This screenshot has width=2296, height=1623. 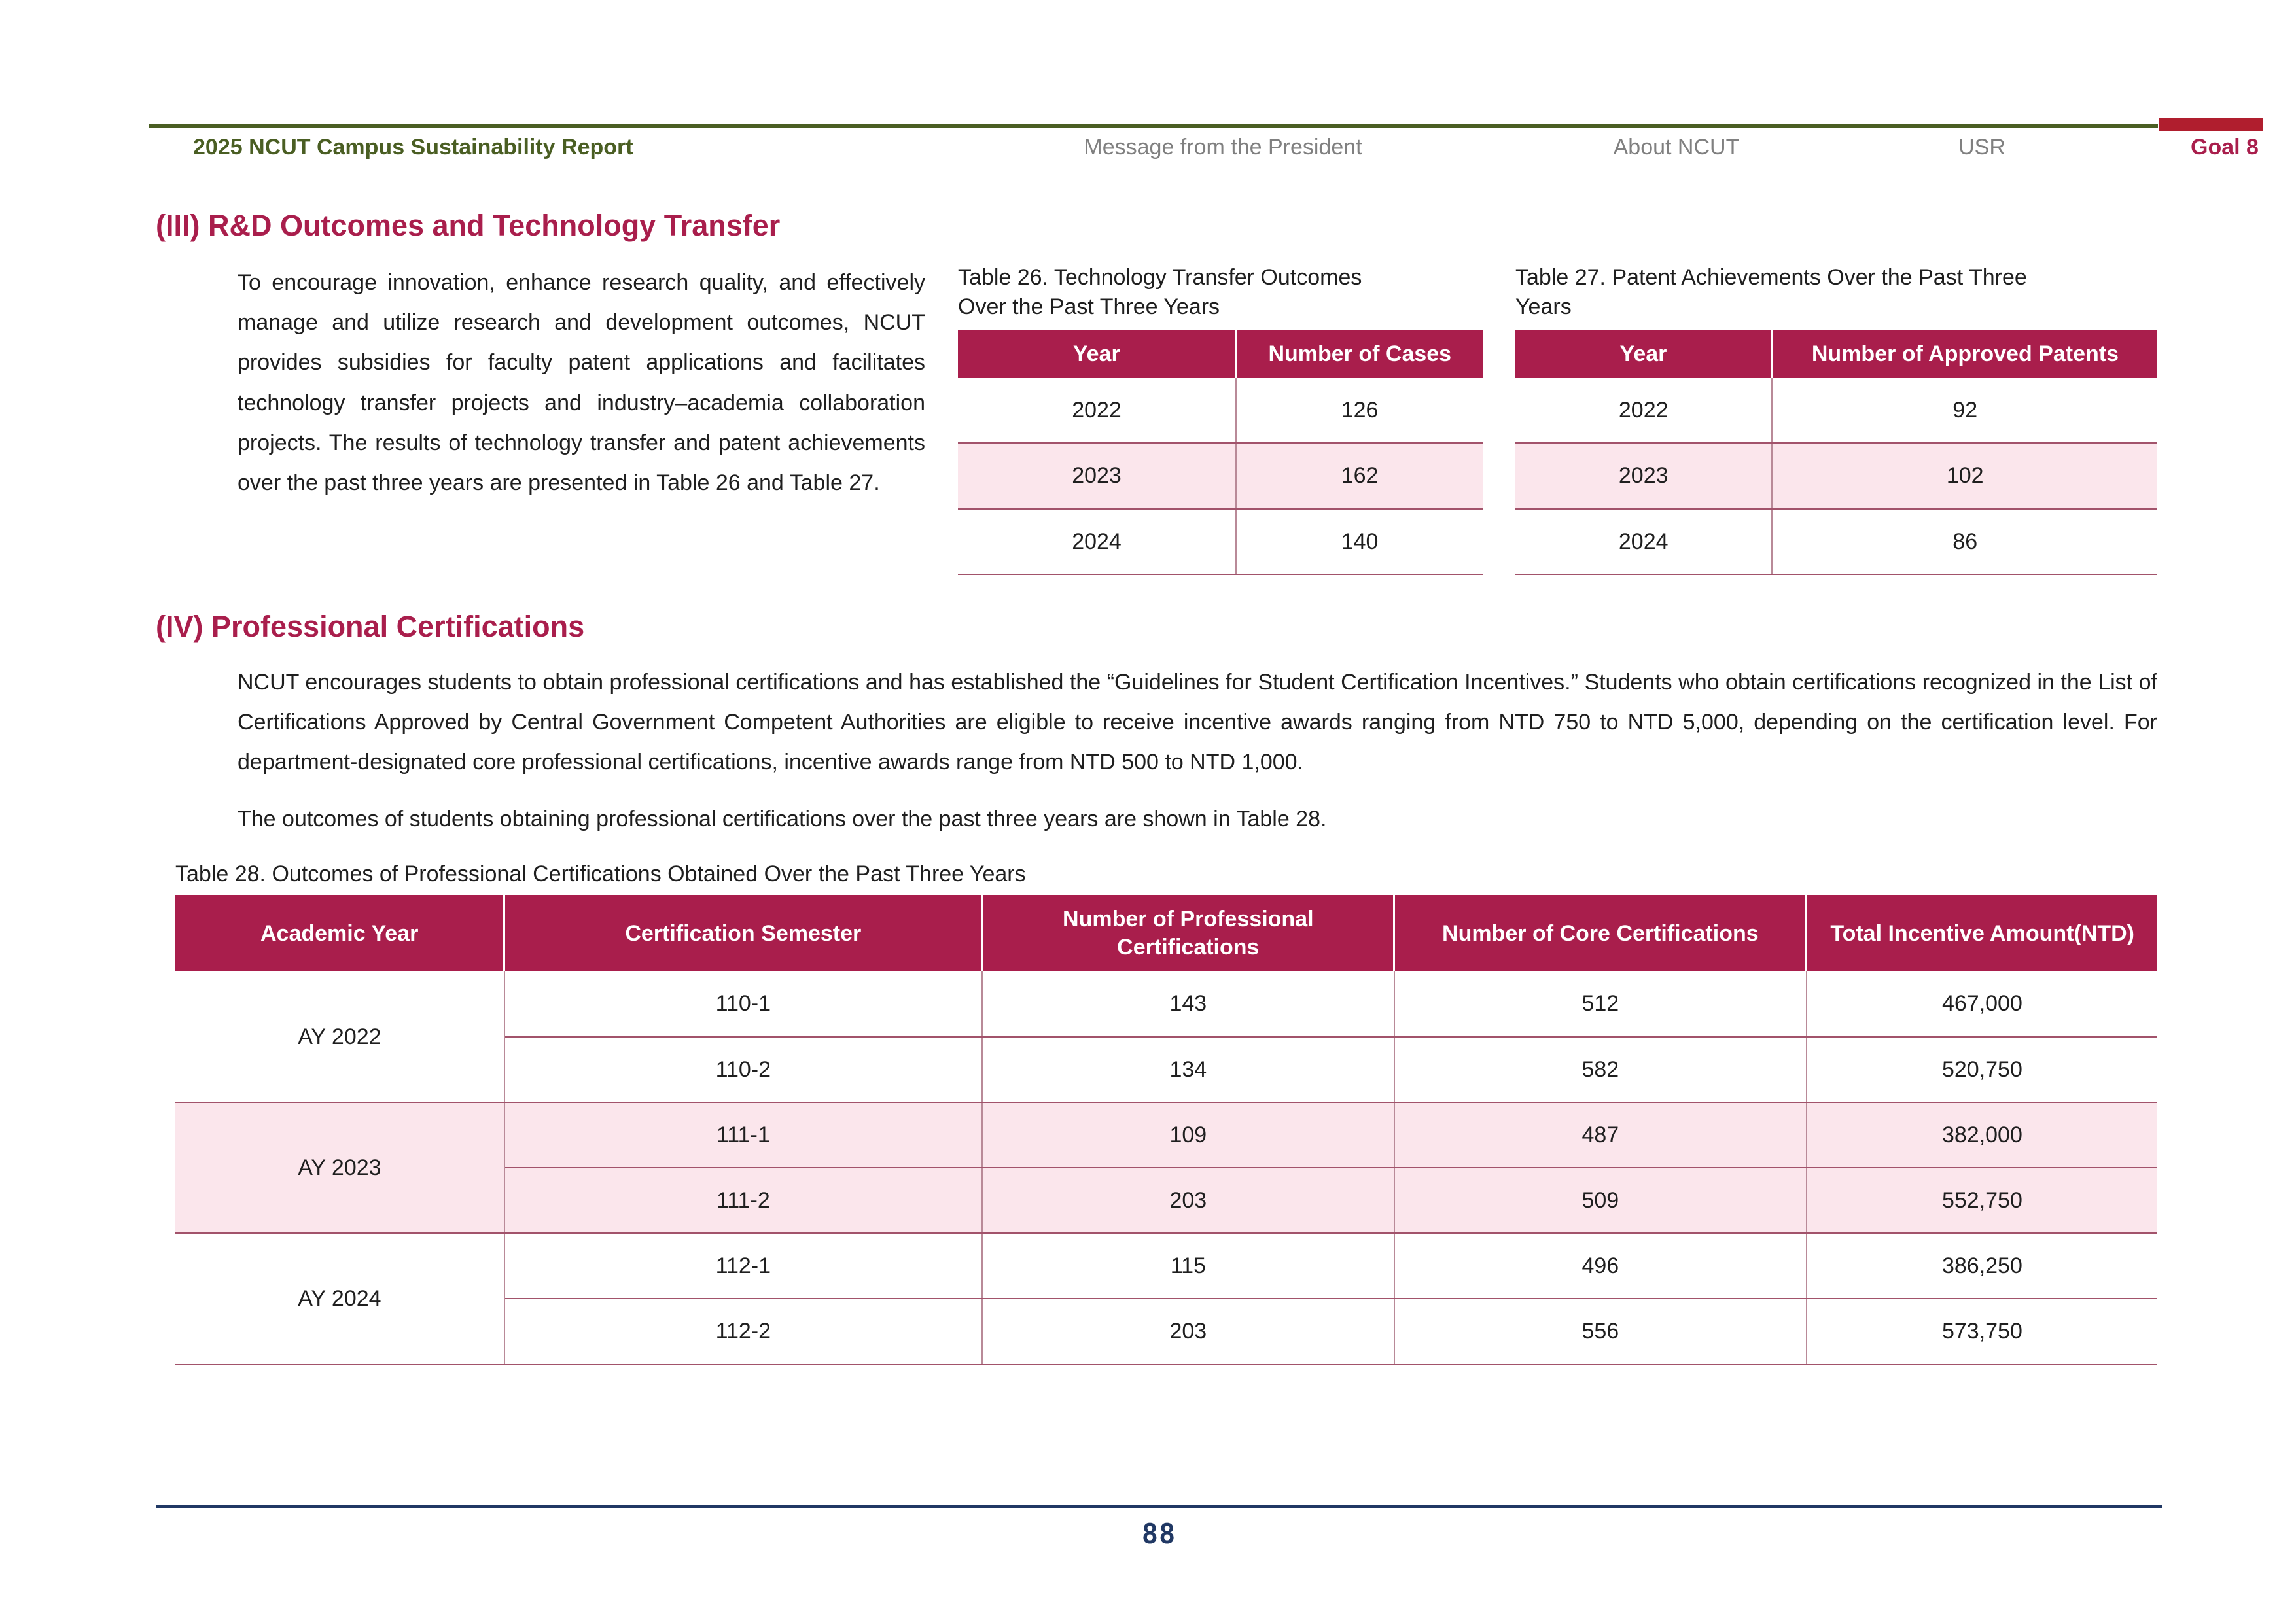 What do you see at coordinates (743, 1070) in the screenshot?
I see `table-cell: 110-2` at bounding box center [743, 1070].